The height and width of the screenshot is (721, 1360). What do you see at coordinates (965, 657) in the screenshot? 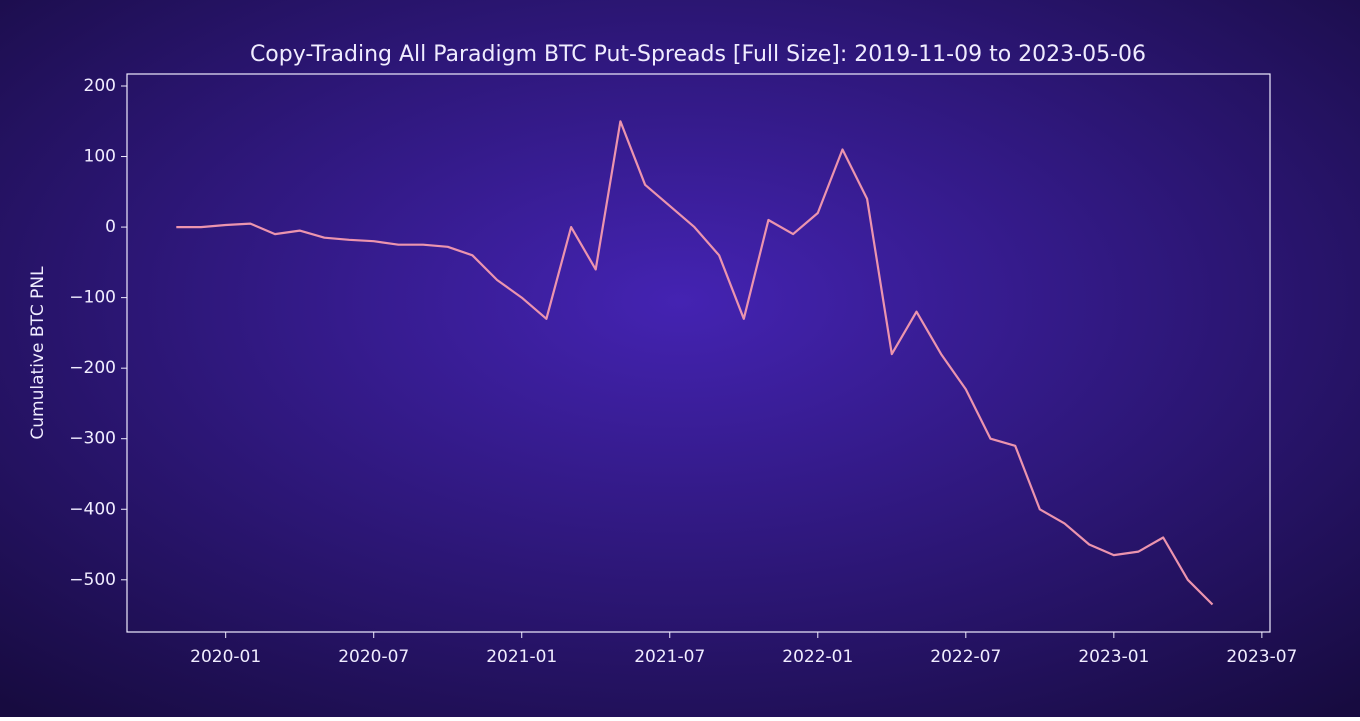
I see `x-tick-label: 2022-07` at bounding box center [965, 657].